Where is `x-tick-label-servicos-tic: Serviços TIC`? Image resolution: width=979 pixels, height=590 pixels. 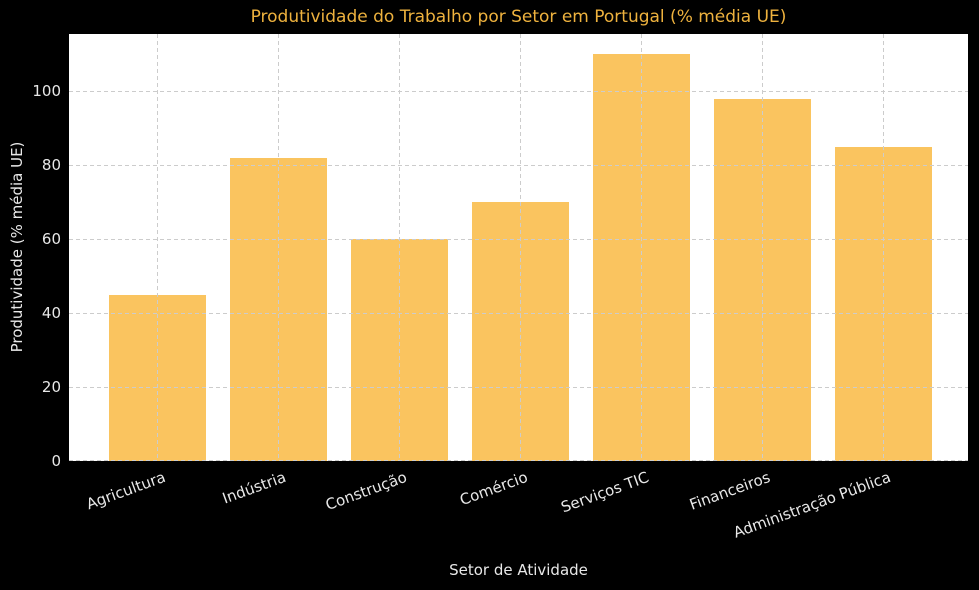 x-tick-label-servicos-tic: Serviços TIC is located at coordinates (605, 492).